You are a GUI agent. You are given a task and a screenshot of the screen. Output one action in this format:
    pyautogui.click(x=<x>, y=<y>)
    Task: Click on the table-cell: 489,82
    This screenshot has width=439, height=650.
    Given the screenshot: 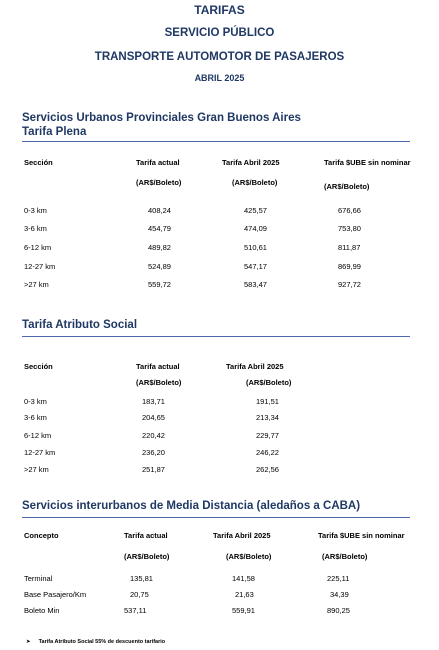 What is the action you would take?
    pyautogui.click(x=159, y=247)
    